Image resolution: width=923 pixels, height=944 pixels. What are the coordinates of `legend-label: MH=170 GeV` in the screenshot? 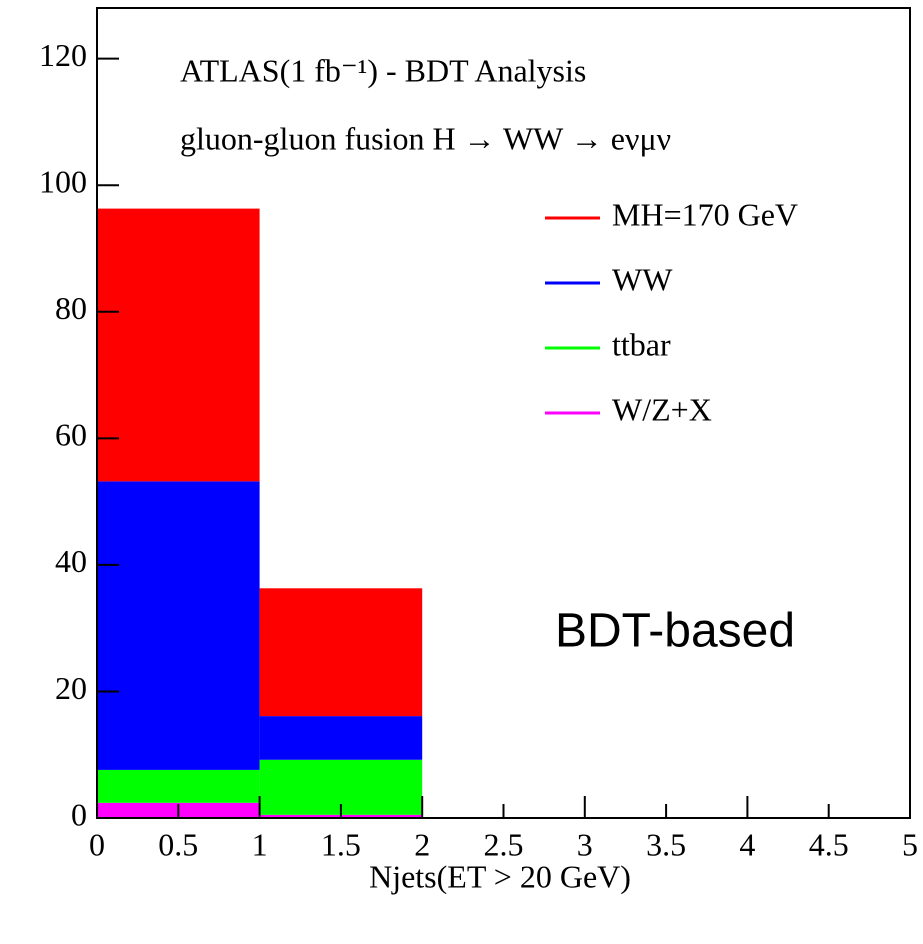 It's located at (705, 214).